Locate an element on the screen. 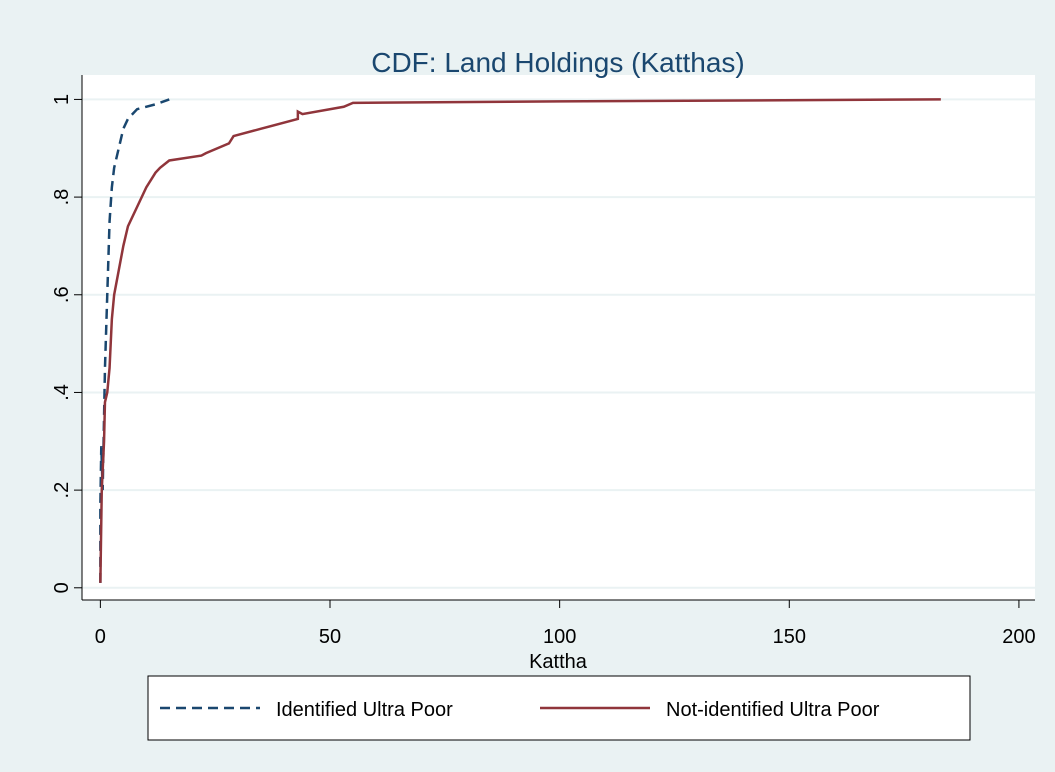  legend-label: Identified Ultra Poor is located at coordinates (364, 710).